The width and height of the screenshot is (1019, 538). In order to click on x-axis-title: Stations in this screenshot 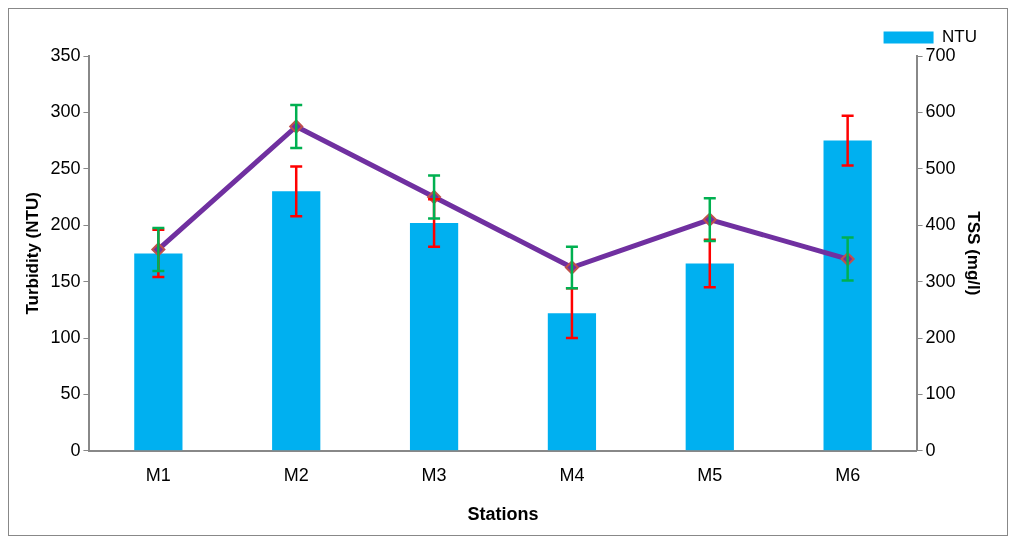, I will do `click(503, 514)`.